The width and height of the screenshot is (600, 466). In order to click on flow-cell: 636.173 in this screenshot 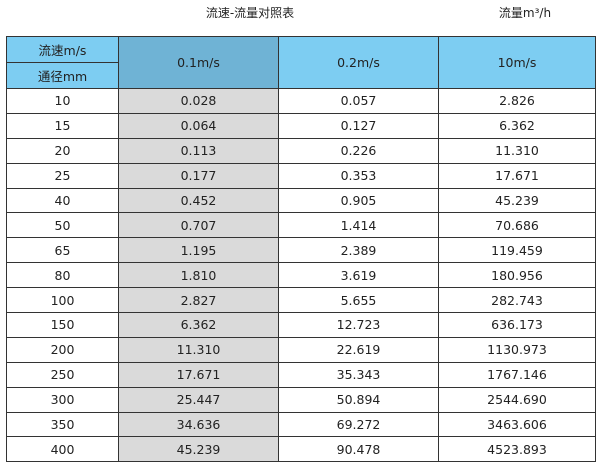, I will do `click(517, 325)`.